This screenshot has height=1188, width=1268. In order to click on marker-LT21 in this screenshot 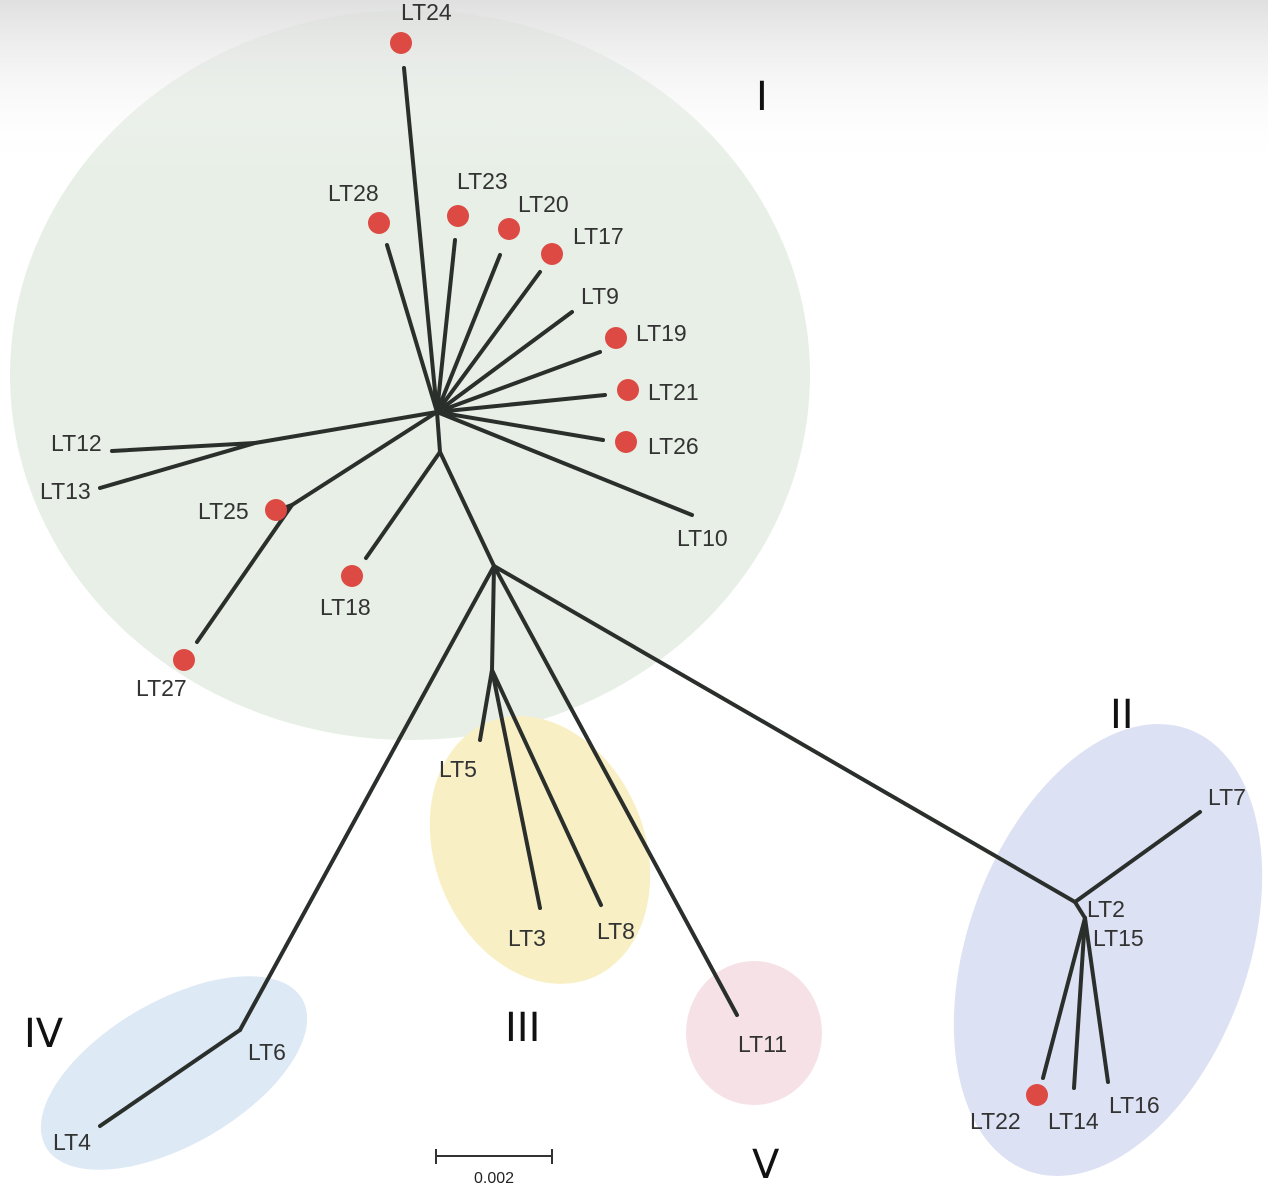, I will do `click(628, 390)`.